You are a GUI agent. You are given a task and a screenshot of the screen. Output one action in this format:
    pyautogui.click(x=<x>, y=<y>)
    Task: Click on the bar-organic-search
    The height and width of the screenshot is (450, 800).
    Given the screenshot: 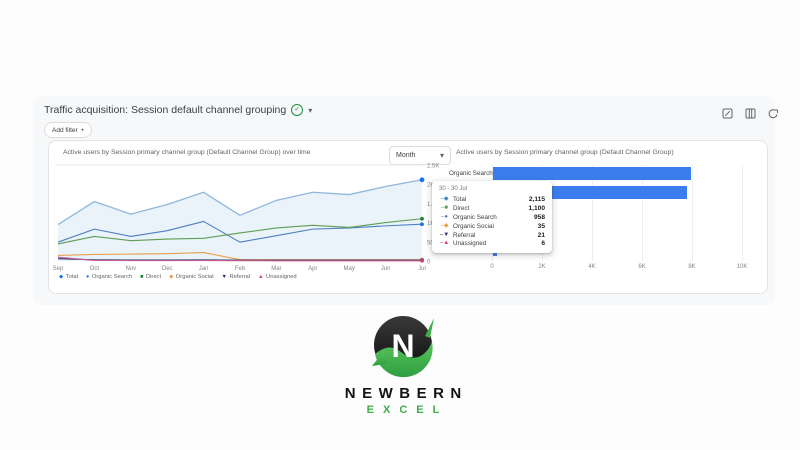 What is the action you would take?
    pyautogui.click(x=592, y=173)
    